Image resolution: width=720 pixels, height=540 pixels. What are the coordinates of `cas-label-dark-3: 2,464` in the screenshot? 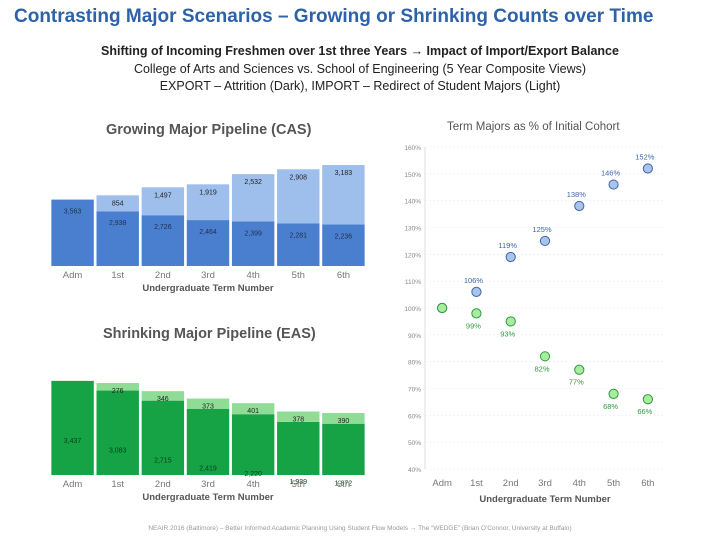 It's located at (208, 232).